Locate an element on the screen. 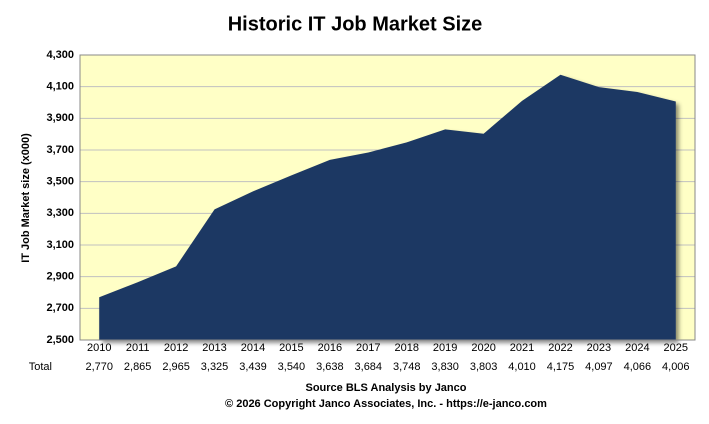 The height and width of the screenshot is (424, 709). table-value: 3,684 is located at coordinates (369, 367).